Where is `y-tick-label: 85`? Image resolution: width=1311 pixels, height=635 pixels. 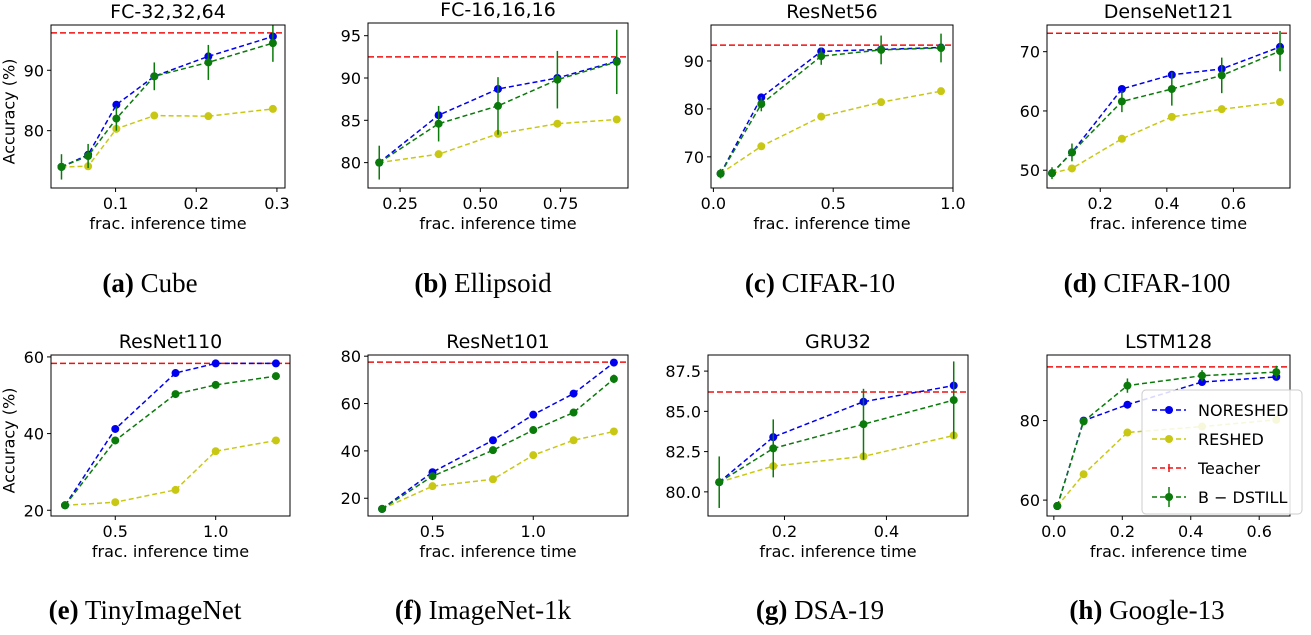 y-tick-label: 85 is located at coordinates (351, 120).